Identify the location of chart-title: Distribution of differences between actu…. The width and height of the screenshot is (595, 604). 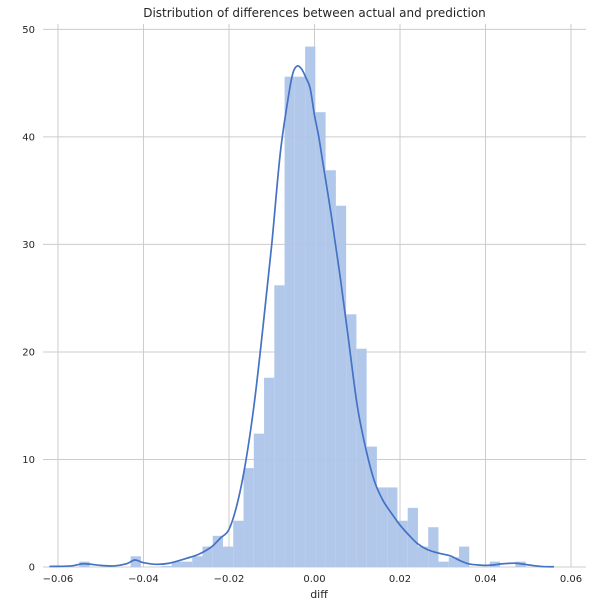
(314, 13).